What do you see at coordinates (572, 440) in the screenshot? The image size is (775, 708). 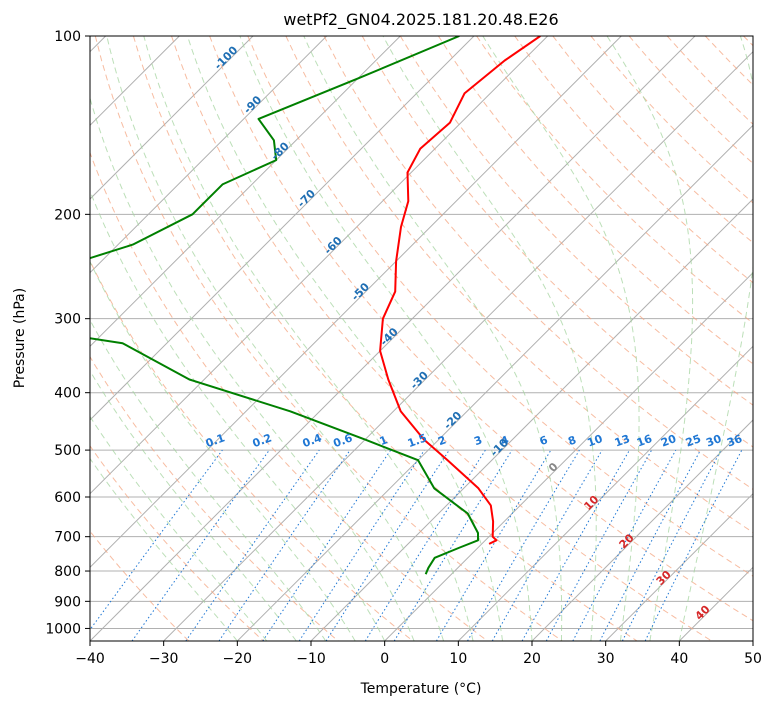 I see `mixing-ratio-label: 8` at bounding box center [572, 440].